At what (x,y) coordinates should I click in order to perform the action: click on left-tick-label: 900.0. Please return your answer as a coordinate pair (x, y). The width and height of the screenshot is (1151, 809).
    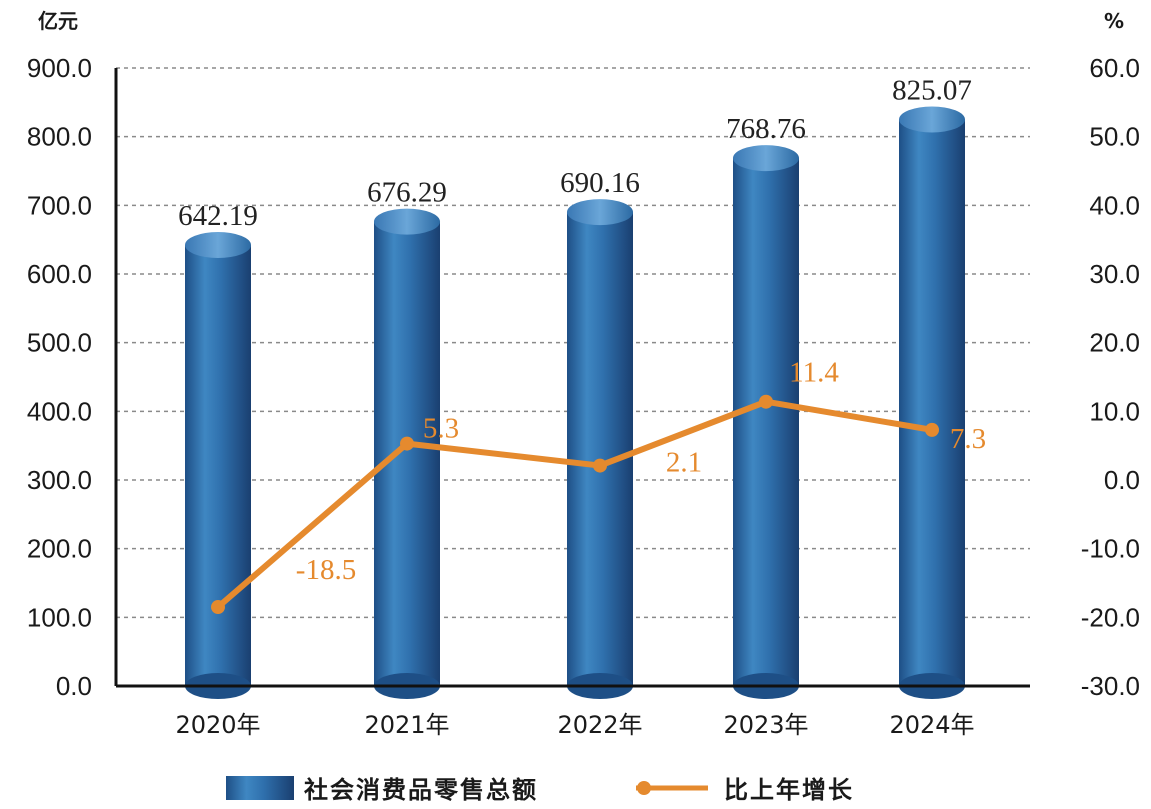
    Looking at the image, I should click on (59, 68).